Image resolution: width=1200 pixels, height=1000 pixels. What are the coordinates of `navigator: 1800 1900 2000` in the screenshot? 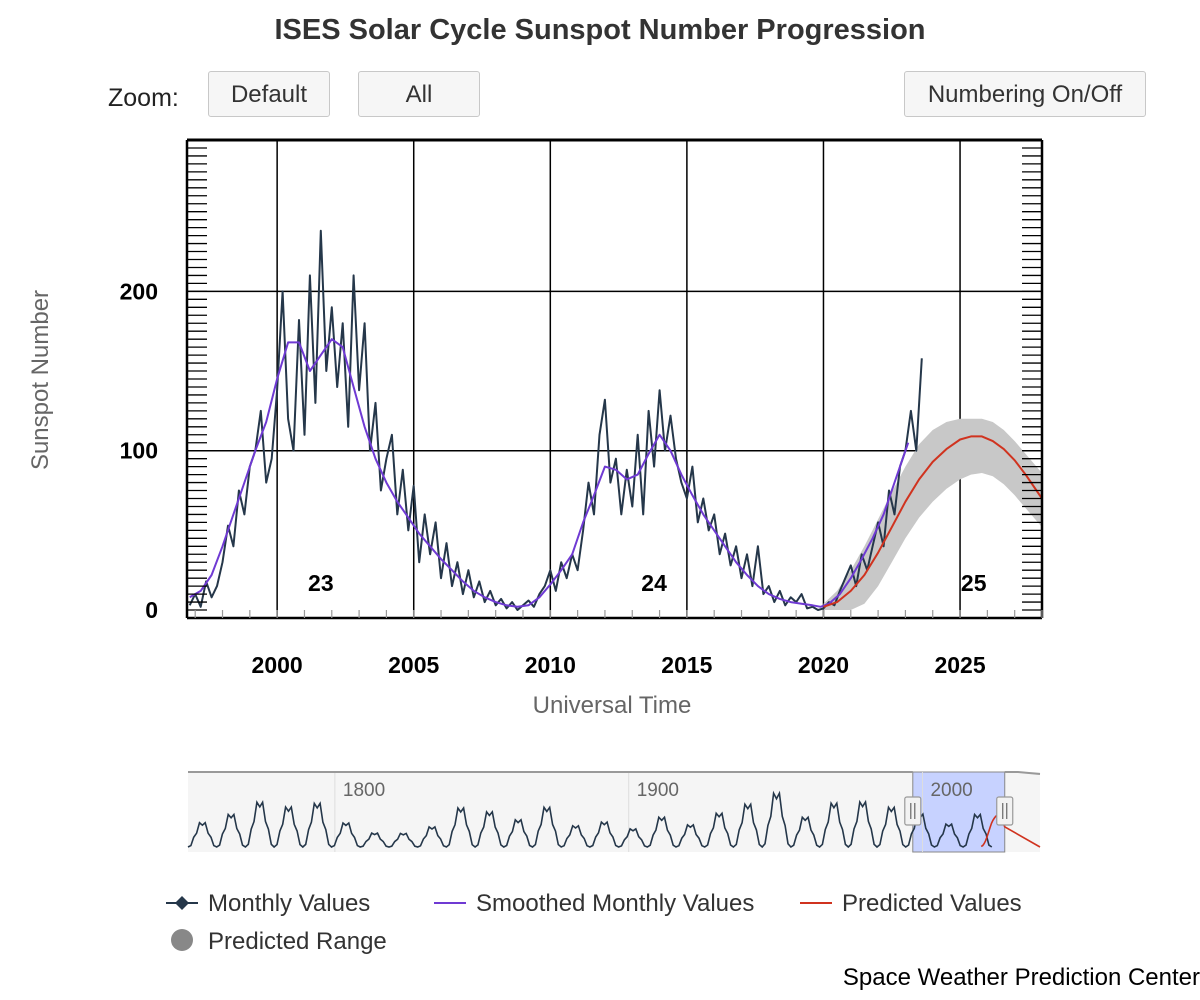 It's located at (614, 812).